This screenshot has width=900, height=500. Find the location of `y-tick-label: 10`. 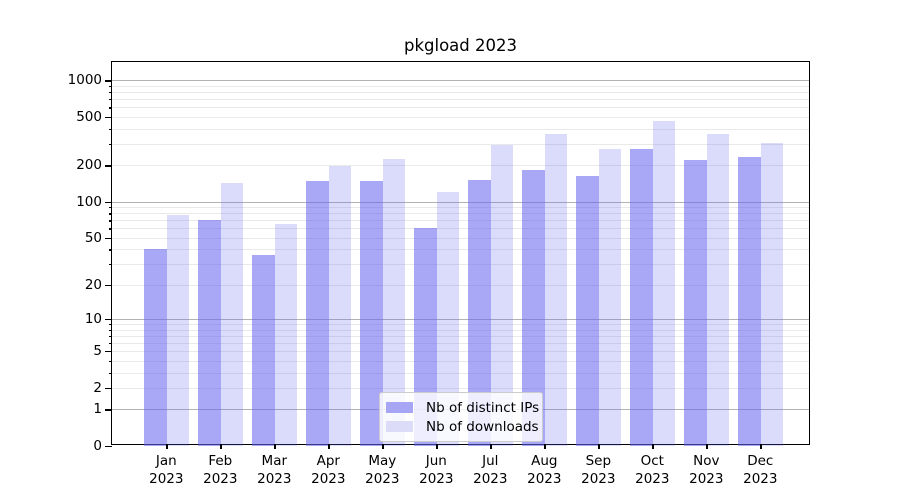

y-tick-label: 10 is located at coordinates (93, 319).